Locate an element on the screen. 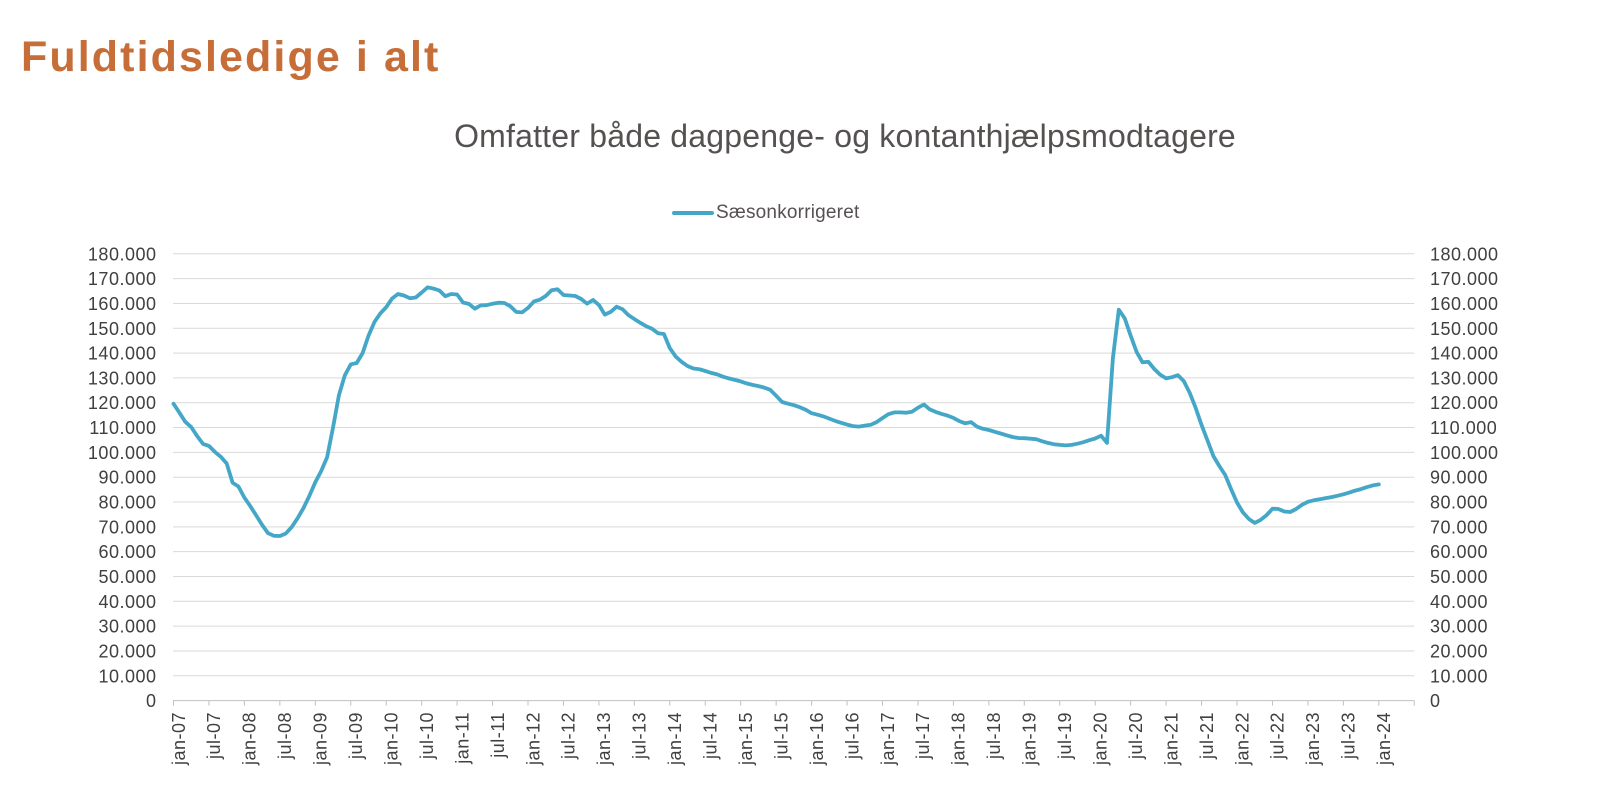  svg-text: jul-13 is located at coordinates (640, 736).